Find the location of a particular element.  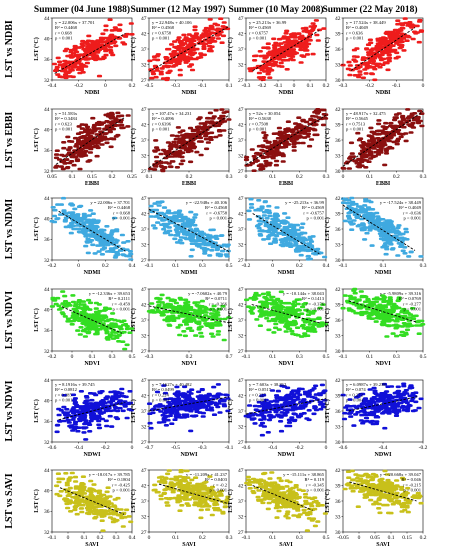

stat-line: R² = 0.0812 is located at coordinates (66, 389).